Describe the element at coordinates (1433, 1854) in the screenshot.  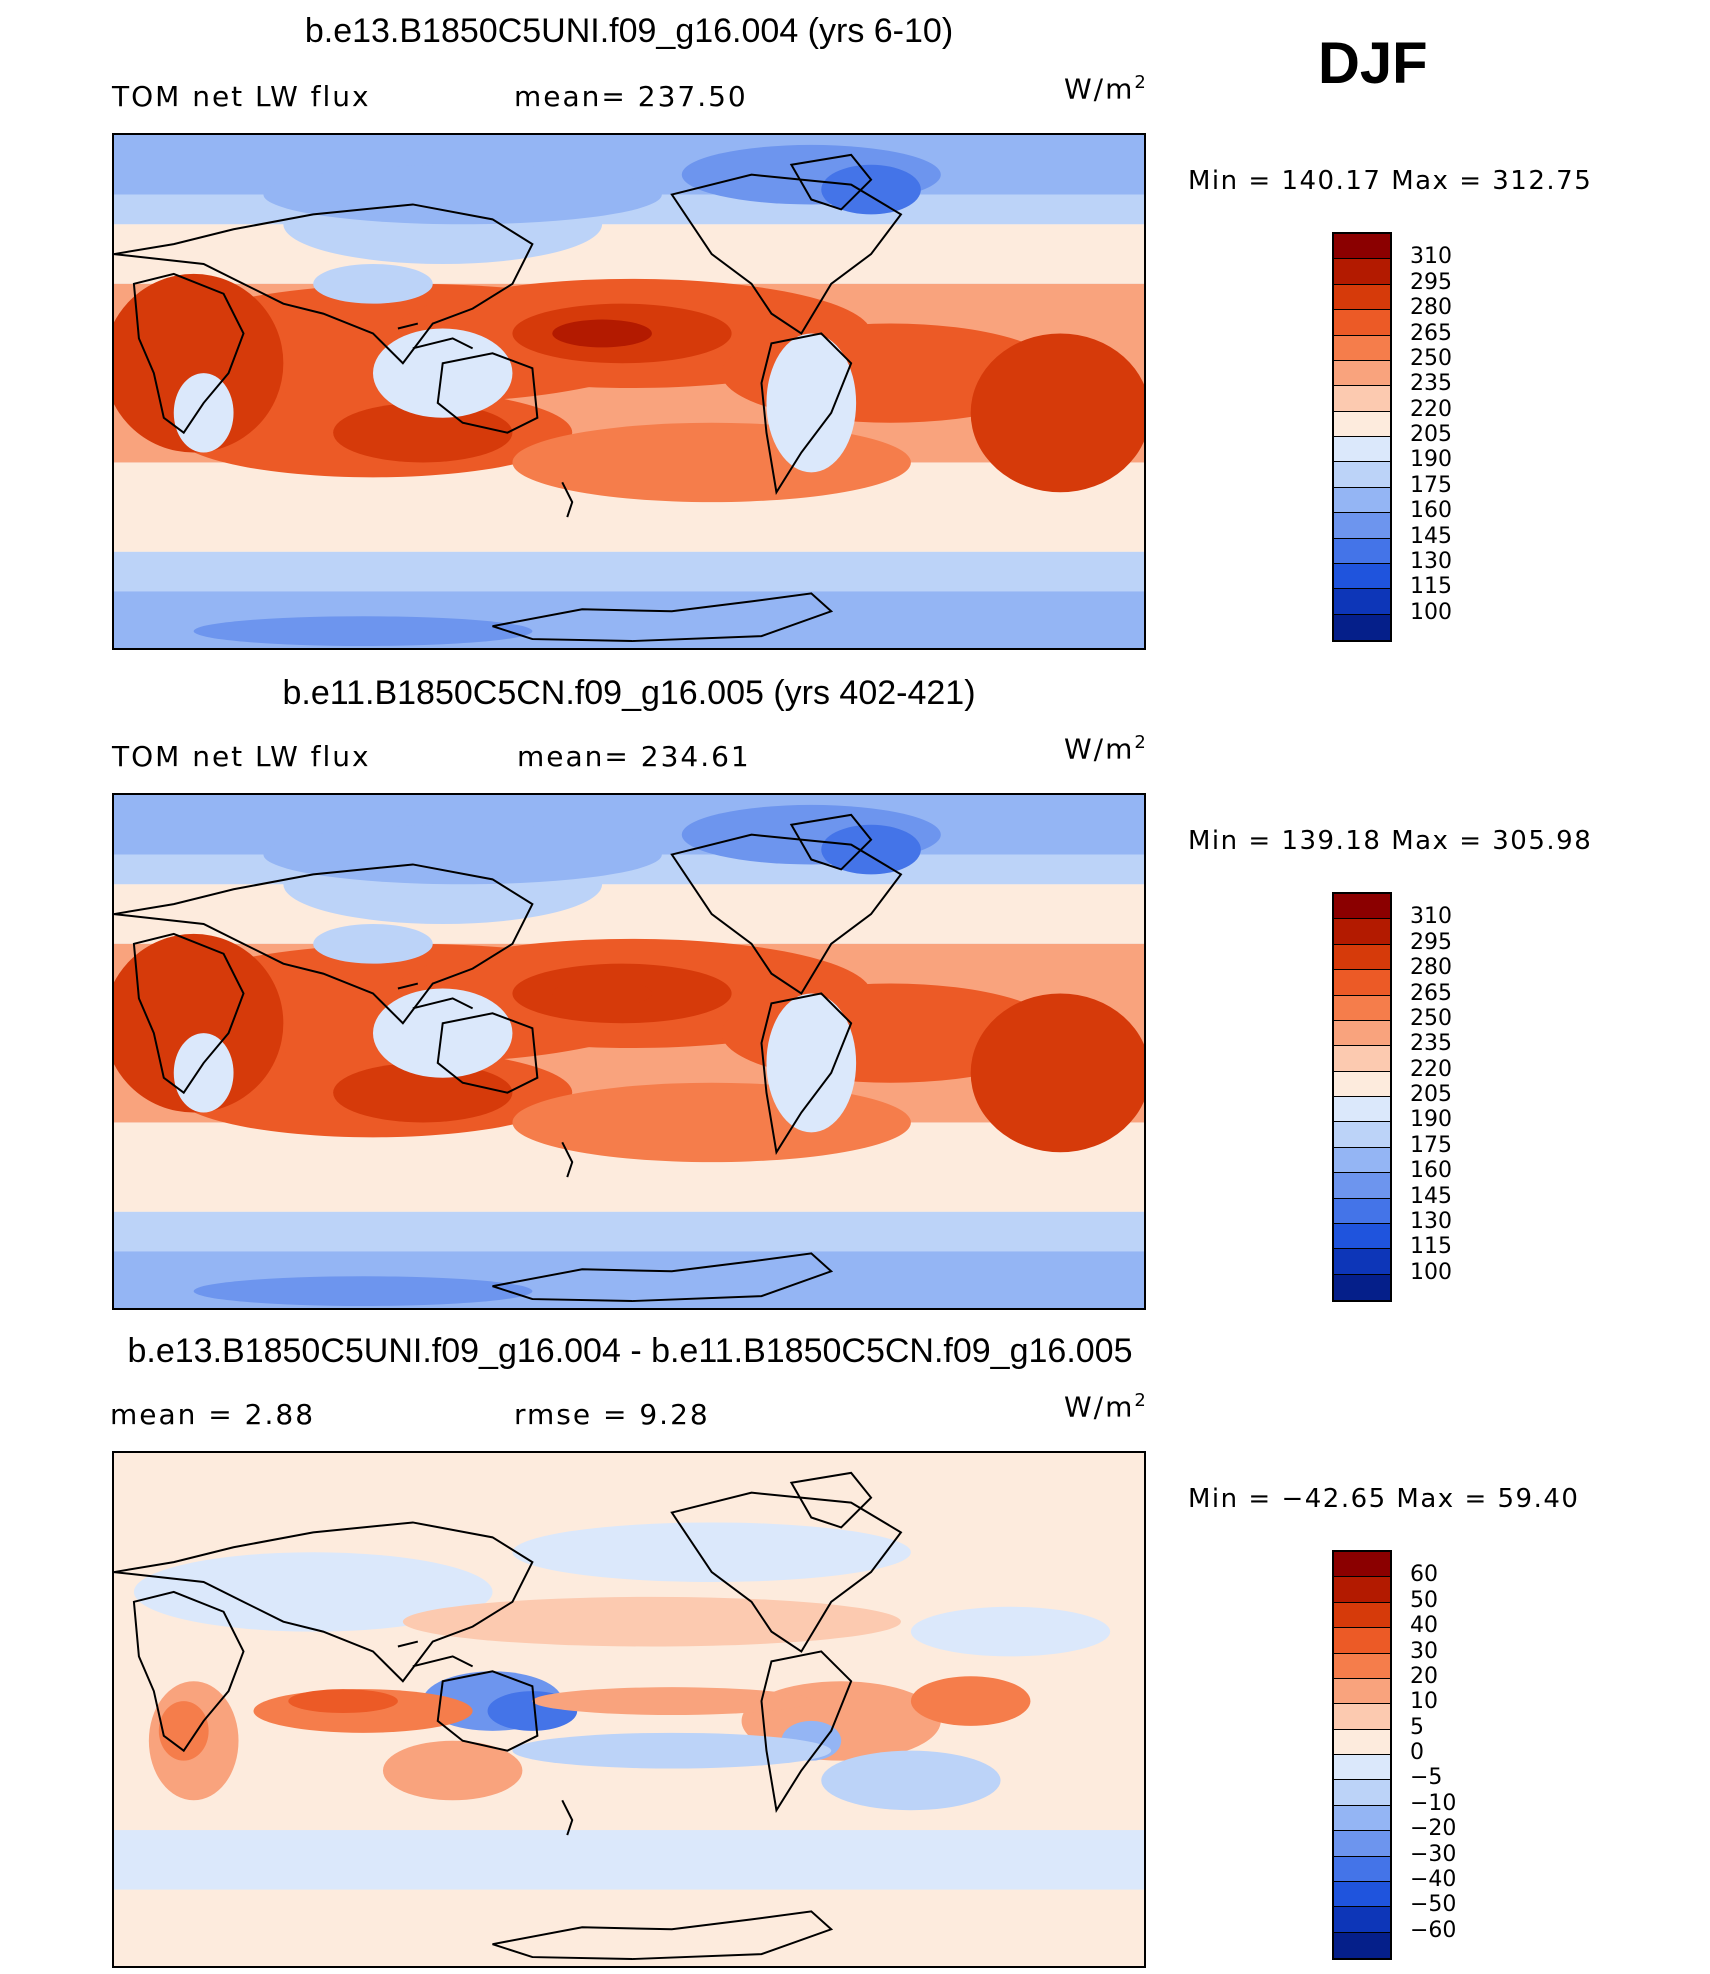
I see `colorbar-tick-label: −30` at that location.